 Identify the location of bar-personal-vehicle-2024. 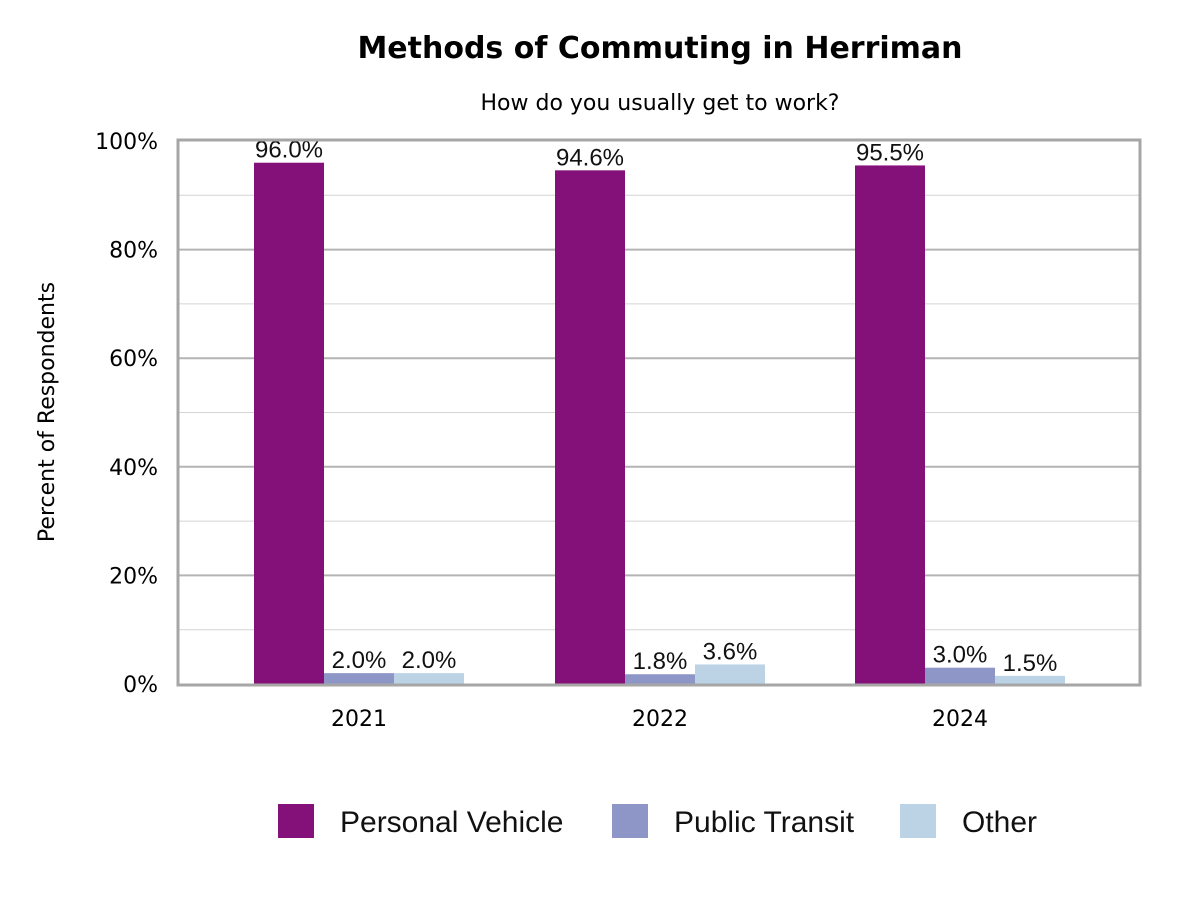
(890, 424).